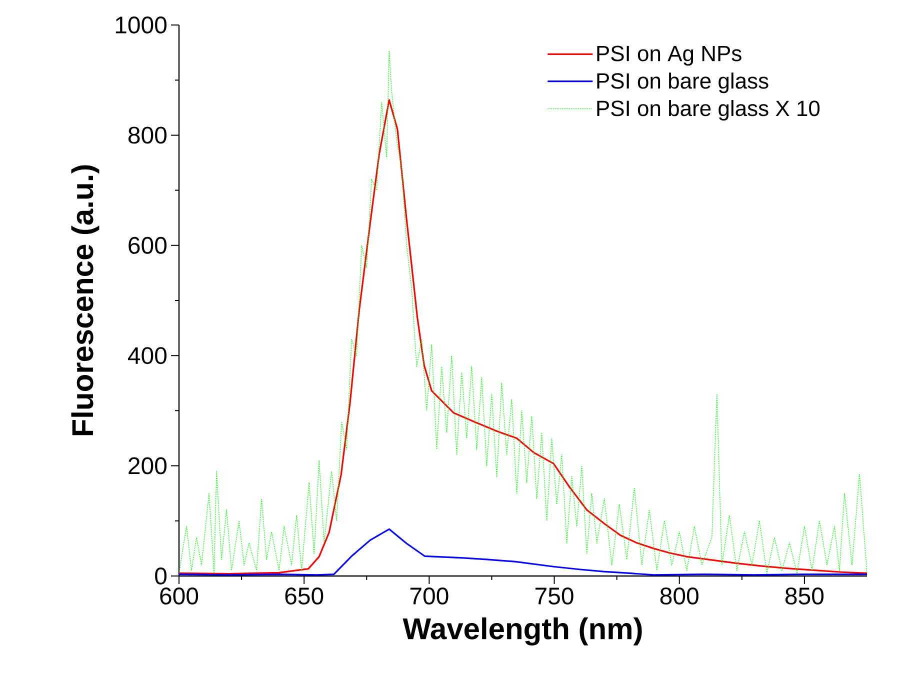 Image resolution: width=913 pixels, height=695 pixels. I want to click on x-tick-label: 700, so click(429, 596).